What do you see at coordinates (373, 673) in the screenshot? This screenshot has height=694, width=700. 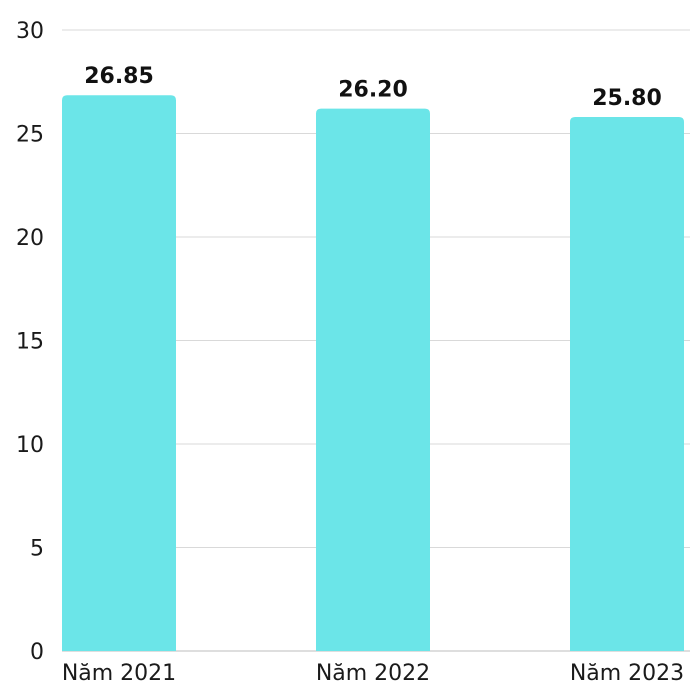 I see `x-tick-label-2: Năm 2022` at bounding box center [373, 673].